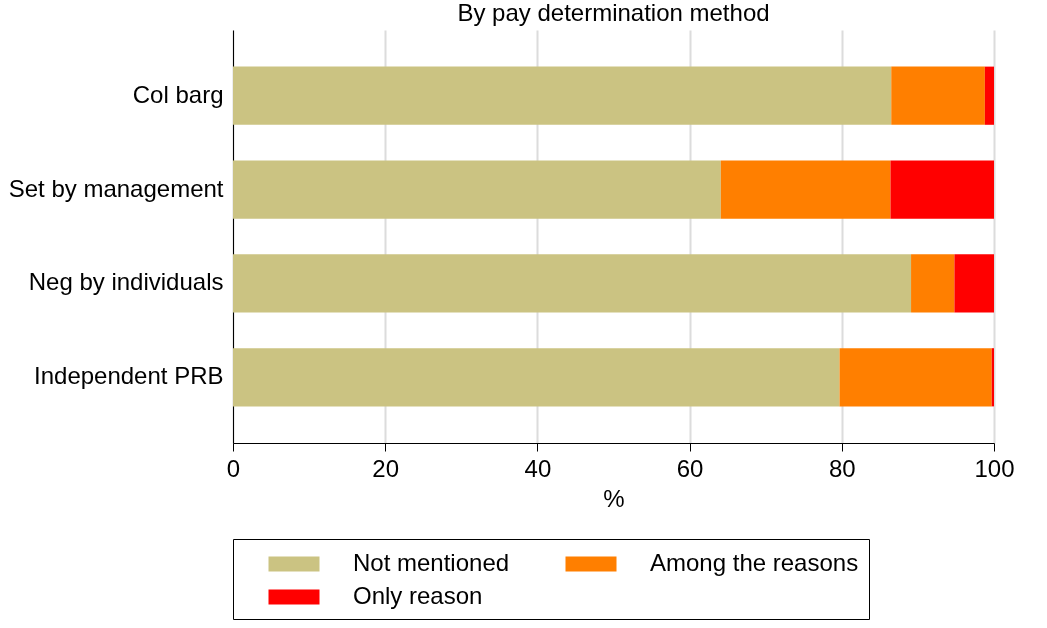  I want to click on x-tick-label: 20, so click(386, 468).